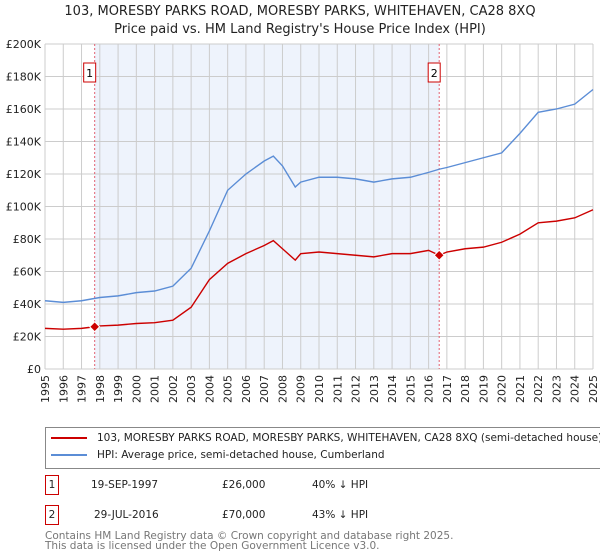 The height and width of the screenshot is (560, 600). Describe the element at coordinates (340, 515) in the screenshot. I see `sale-diff: 43% ↓ HPI` at that location.